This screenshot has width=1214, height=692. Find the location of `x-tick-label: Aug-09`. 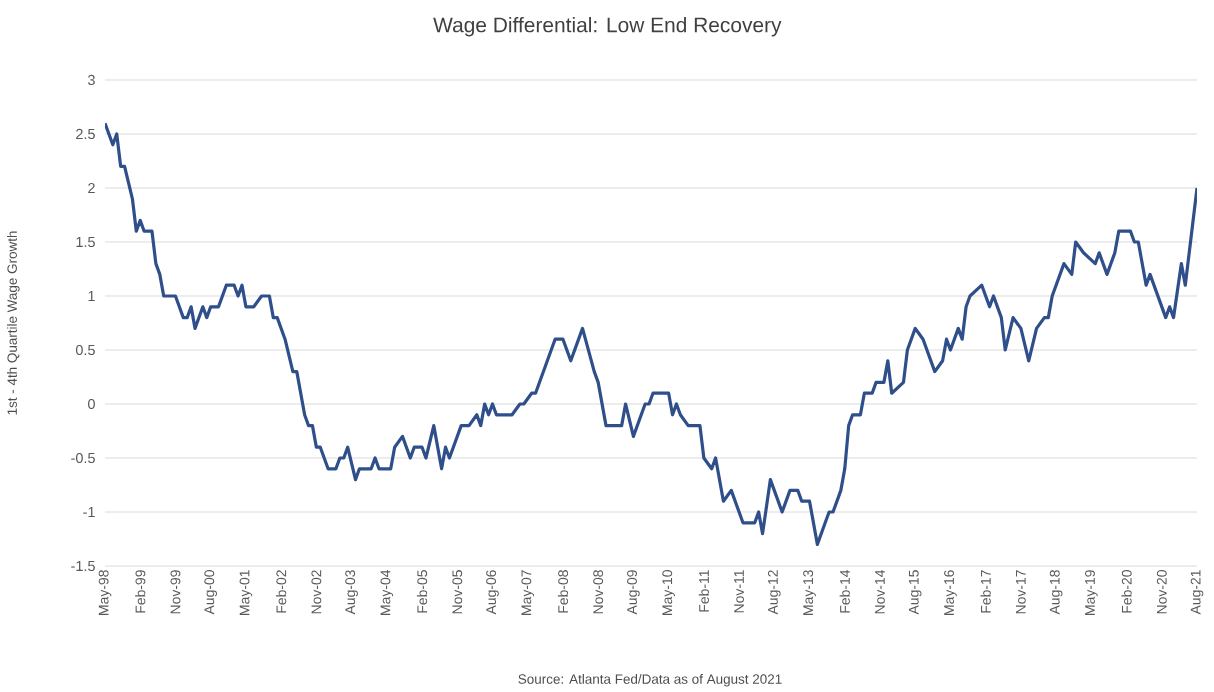

x-tick-label: Aug-09 is located at coordinates (633, 592).